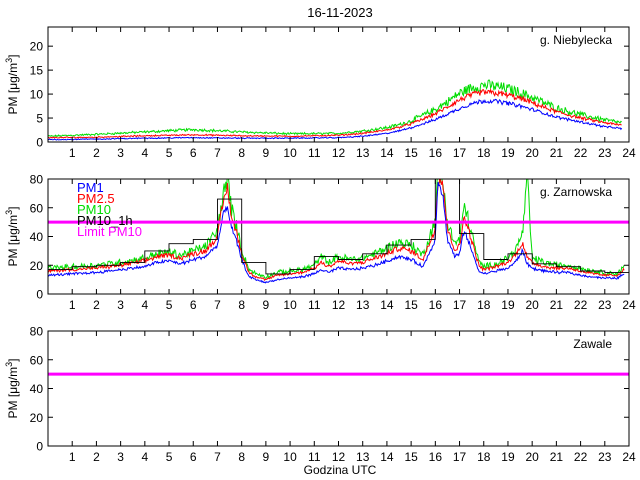 This screenshot has height=480, width=640. What do you see at coordinates (335, 119) in the screenshot?
I see `series-pm1` at bounding box center [335, 119].